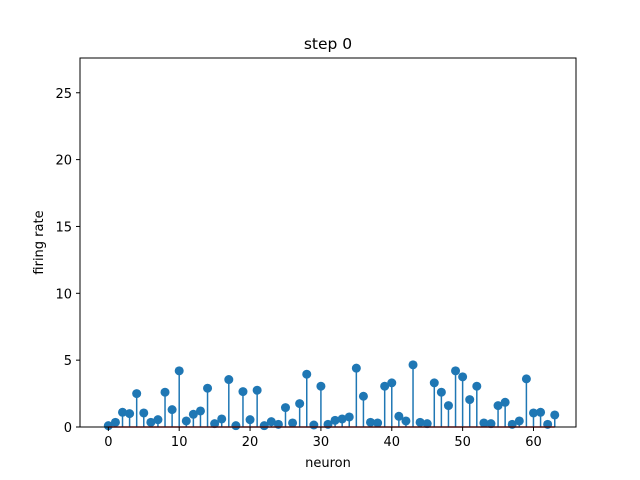 The width and height of the screenshot is (640, 480). What do you see at coordinates (39, 242) in the screenshot?
I see `y-axis-label: firing rate` at bounding box center [39, 242].